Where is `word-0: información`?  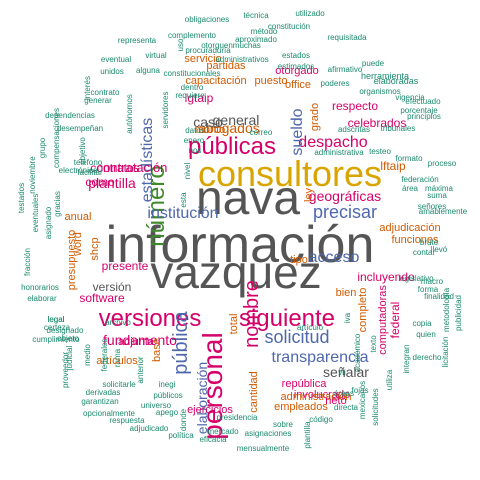 word-0: información is located at coordinates (240, 245).